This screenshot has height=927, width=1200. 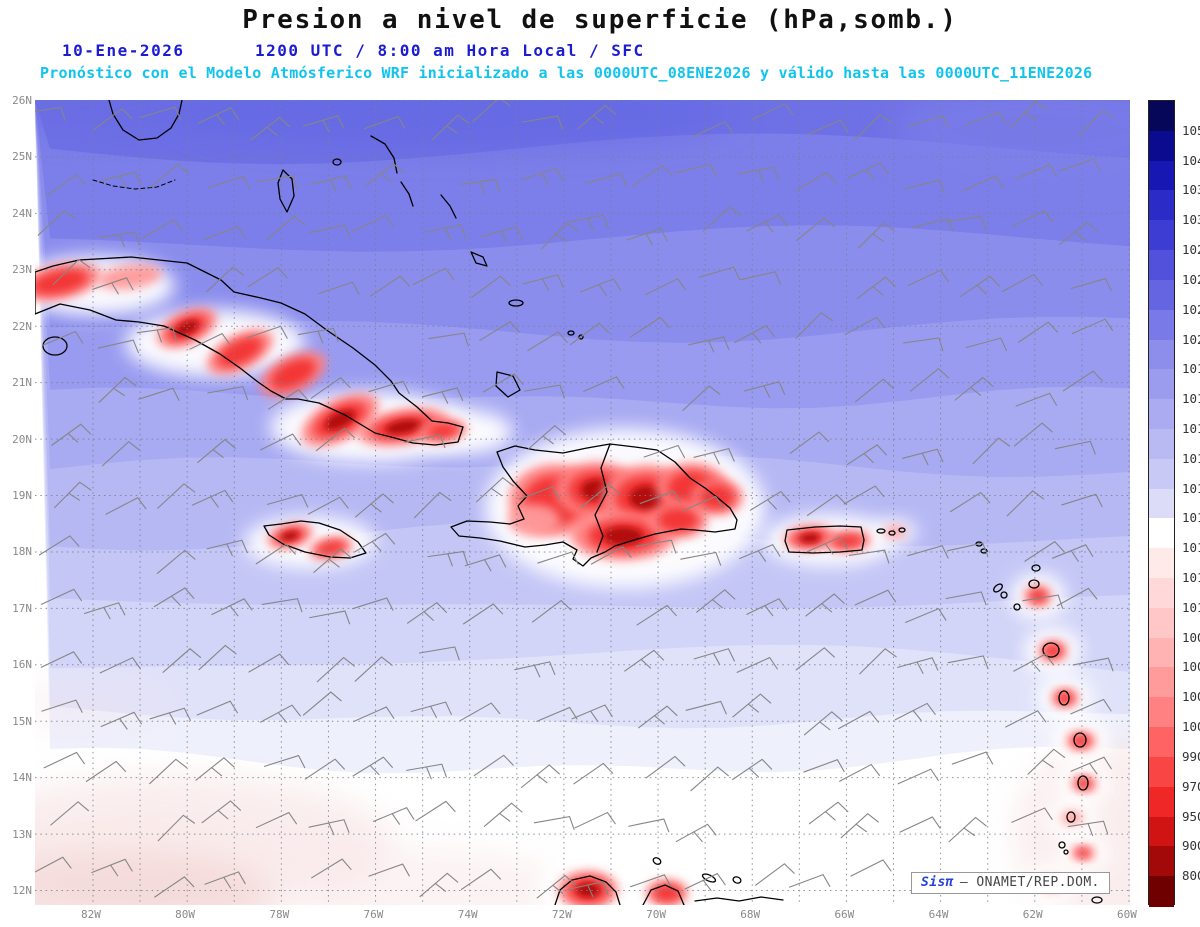 What do you see at coordinates (22, 326) in the screenshot?
I see `lat-label: 22N` at bounding box center [22, 326].